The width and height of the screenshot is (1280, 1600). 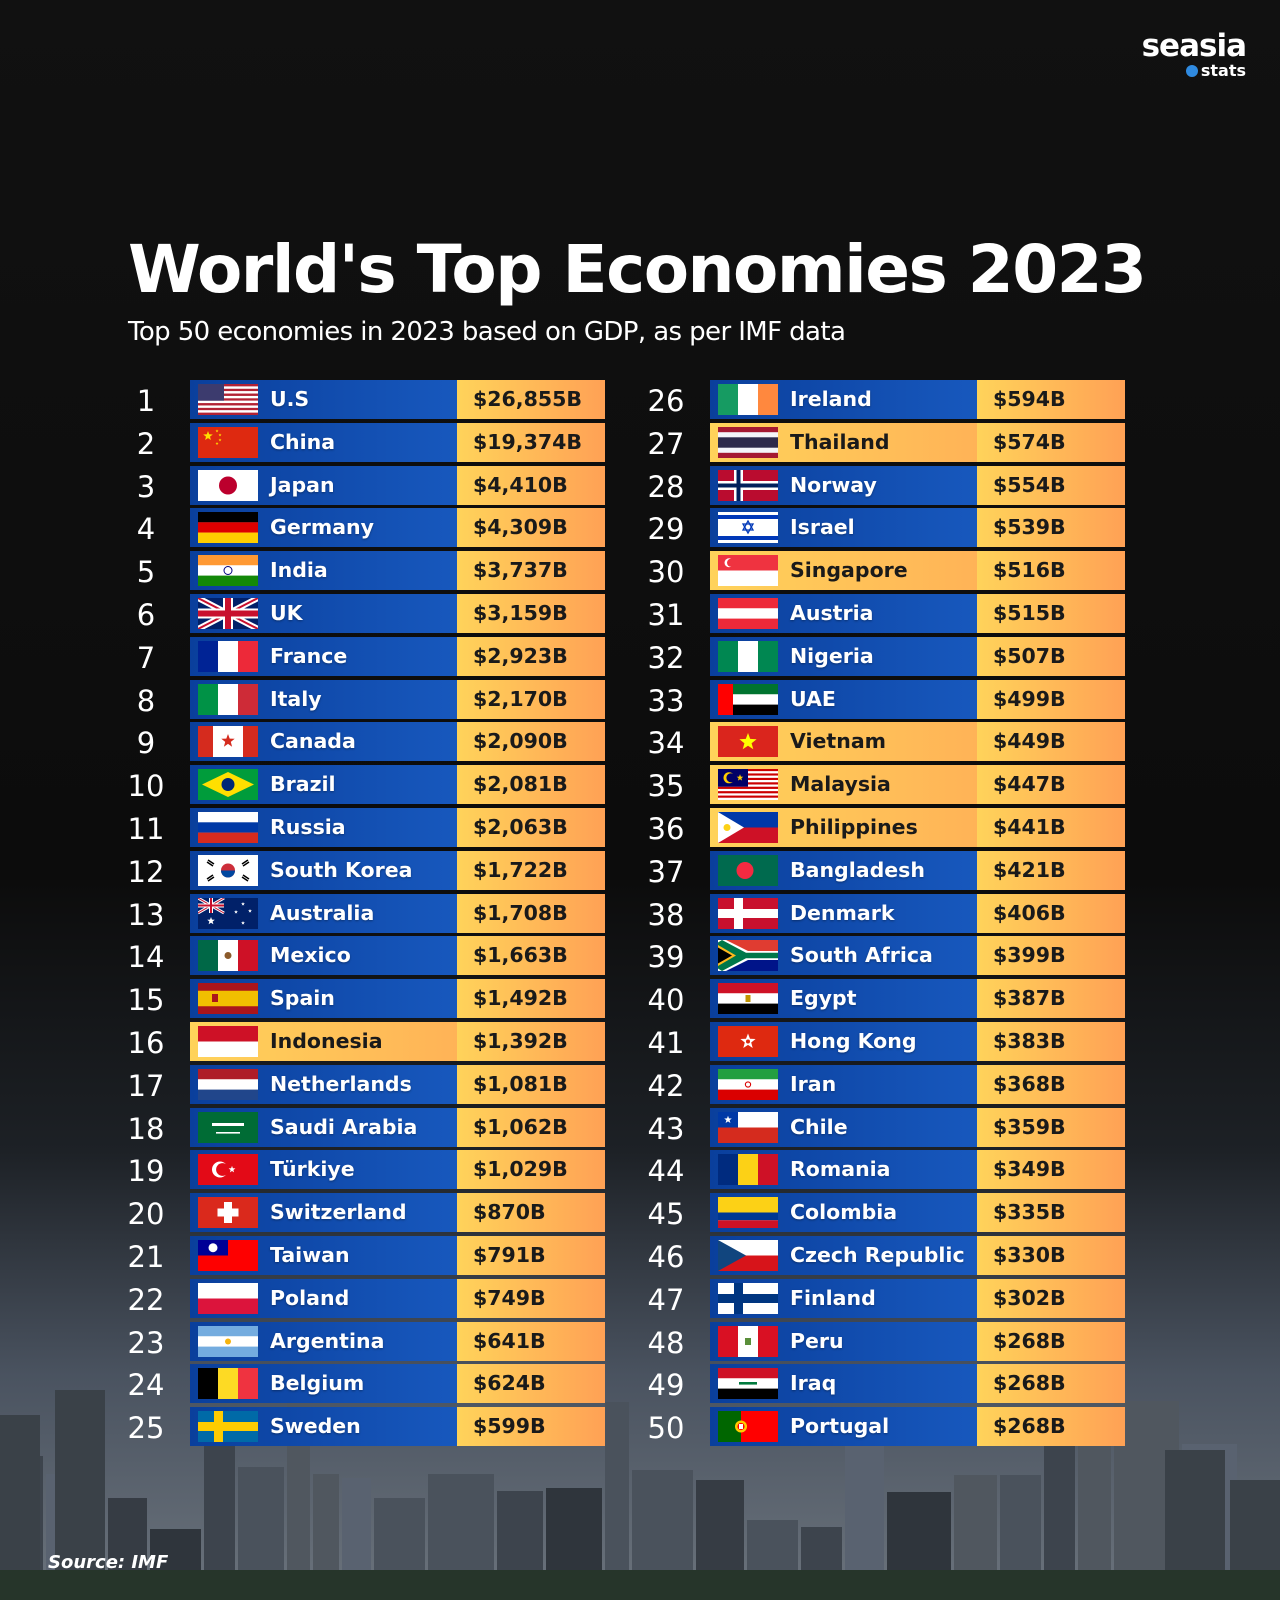 I want to click on rank-number: 28, so click(x=666, y=486).